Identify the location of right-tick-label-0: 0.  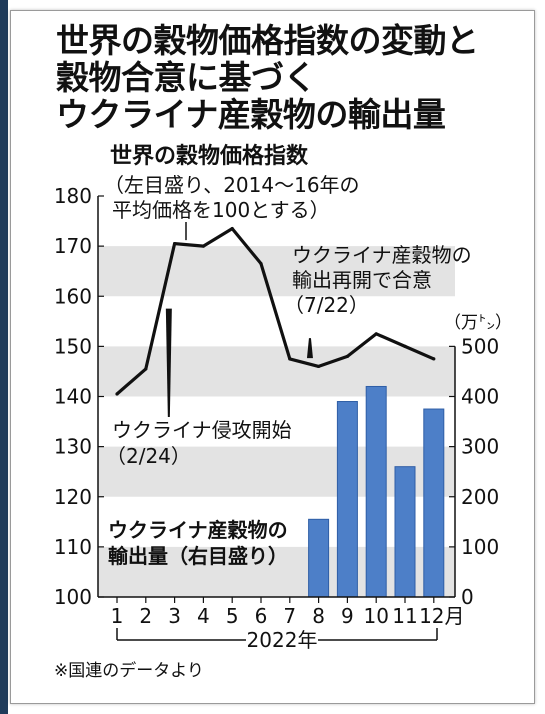
(467, 597).